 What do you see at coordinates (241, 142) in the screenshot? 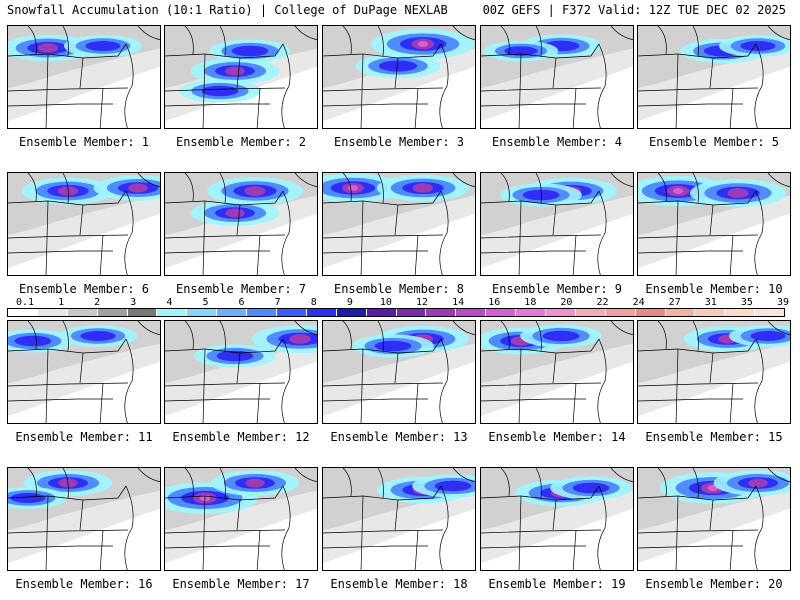
I see `ensemble-member-label: Ensemble Member: 2` at bounding box center [241, 142].